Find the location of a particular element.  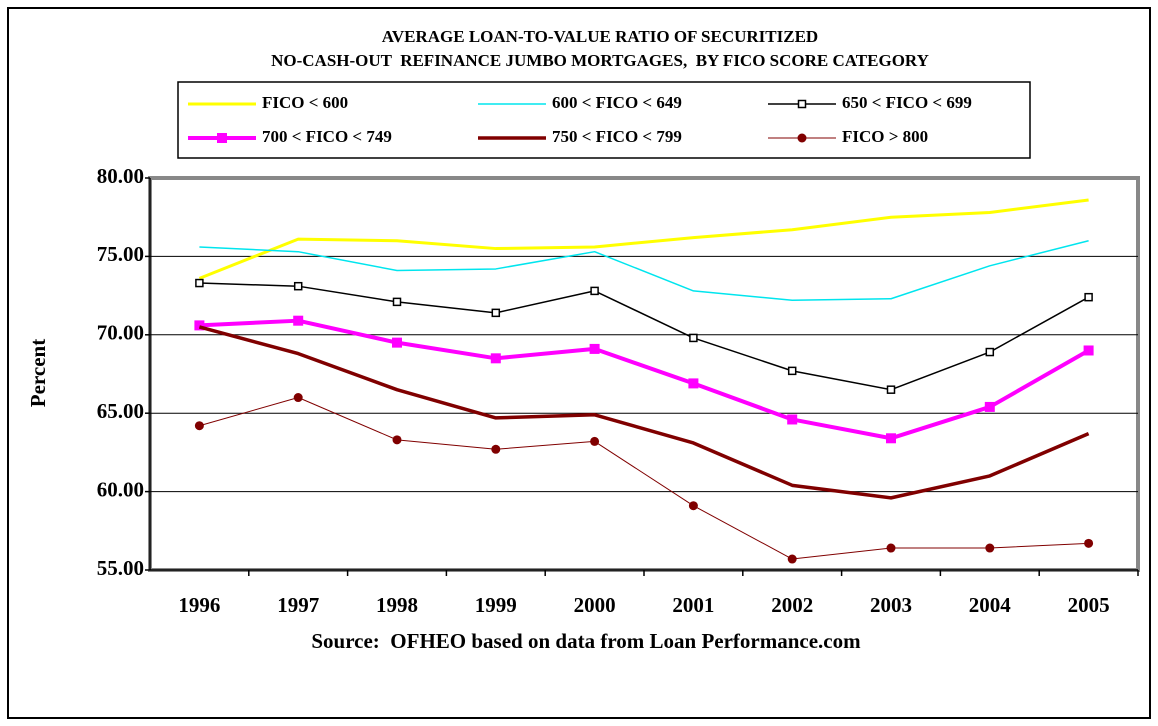

y-axis-label: Percent is located at coordinates (38, 373).